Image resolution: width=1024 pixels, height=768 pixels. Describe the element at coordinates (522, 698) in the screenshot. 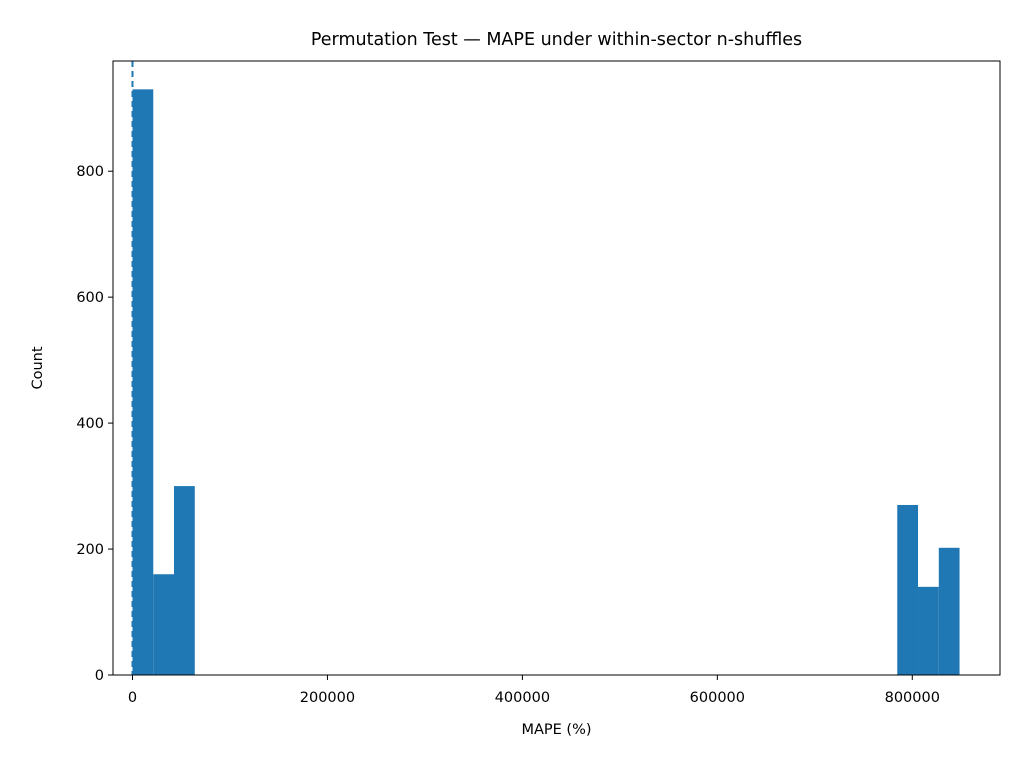

I see `x-tick-label: 400000` at that location.